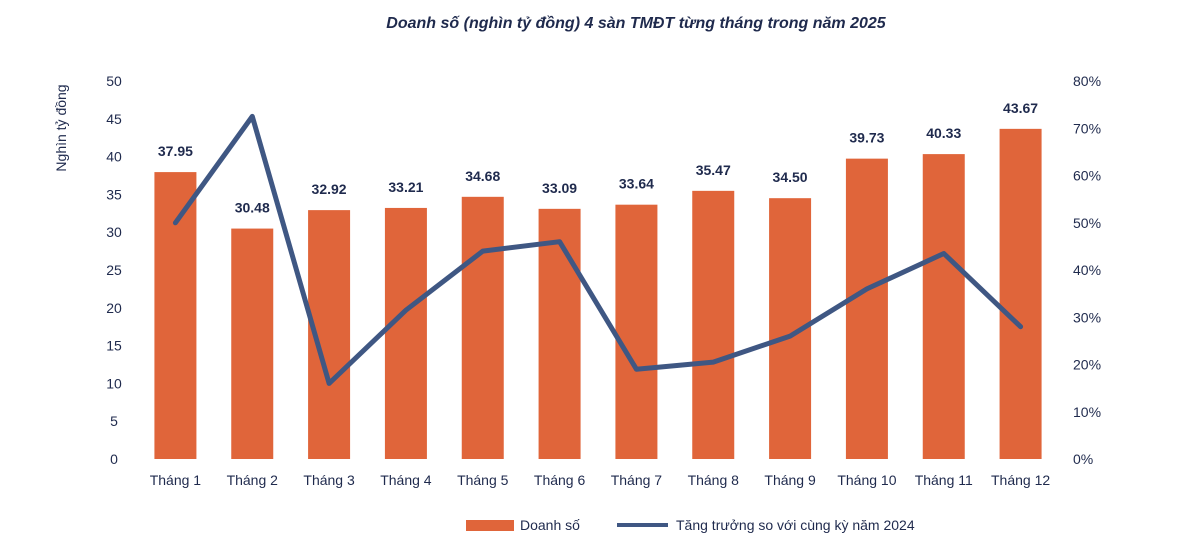 The width and height of the screenshot is (1200, 548). What do you see at coordinates (1020, 108) in the screenshot?
I see `bar-data-label: 43.67` at bounding box center [1020, 108].